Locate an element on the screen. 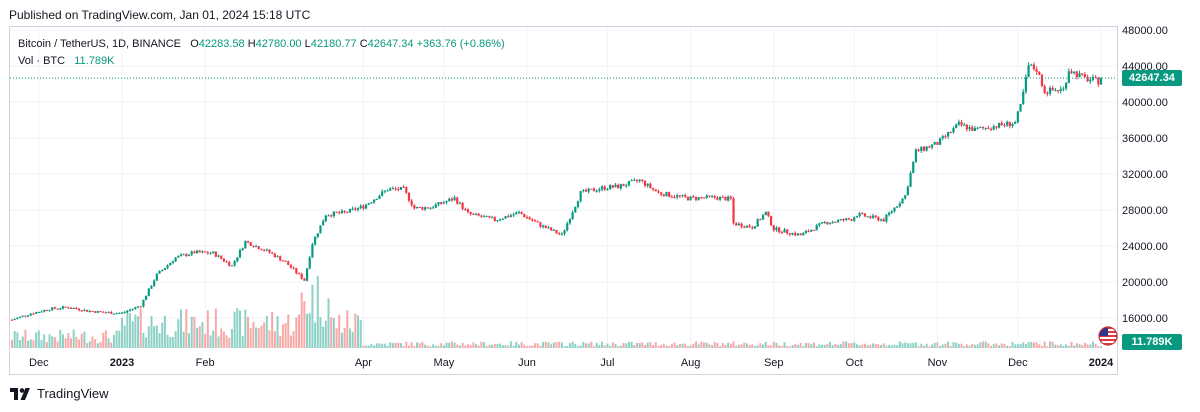 The image size is (1200, 412). x-tick-label: Oct is located at coordinates (854, 363).